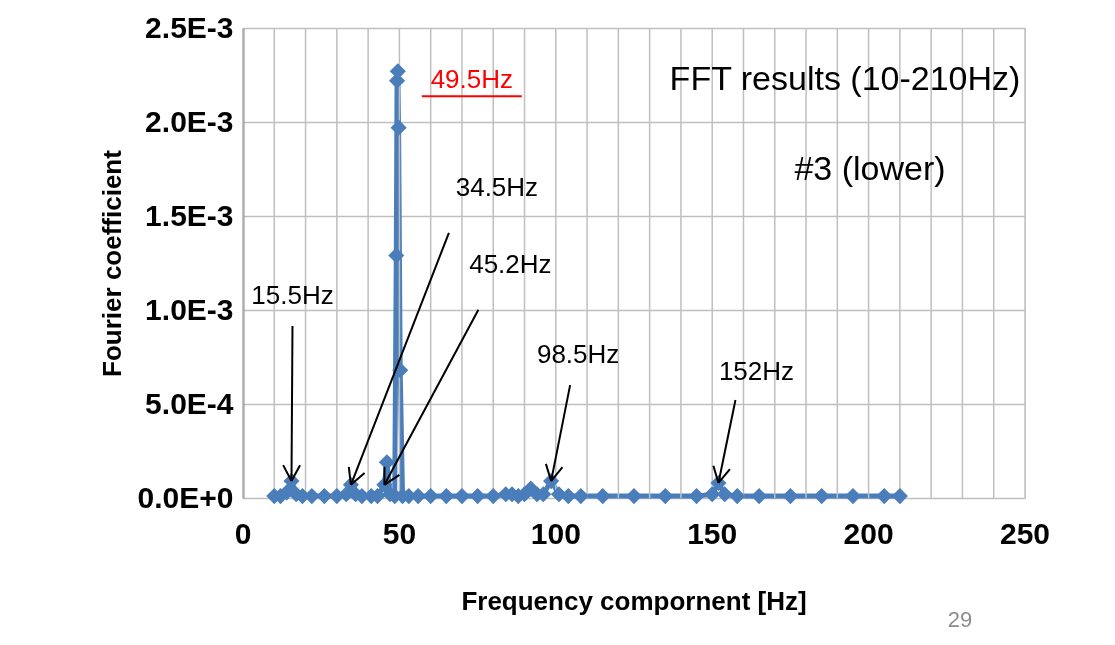 The width and height of the screenshot is (1115, 645). What do you see at coordinates (292, 295) in the screenshot?
I see `annotation: 15.5Hz` at bounding box center [292, 295].